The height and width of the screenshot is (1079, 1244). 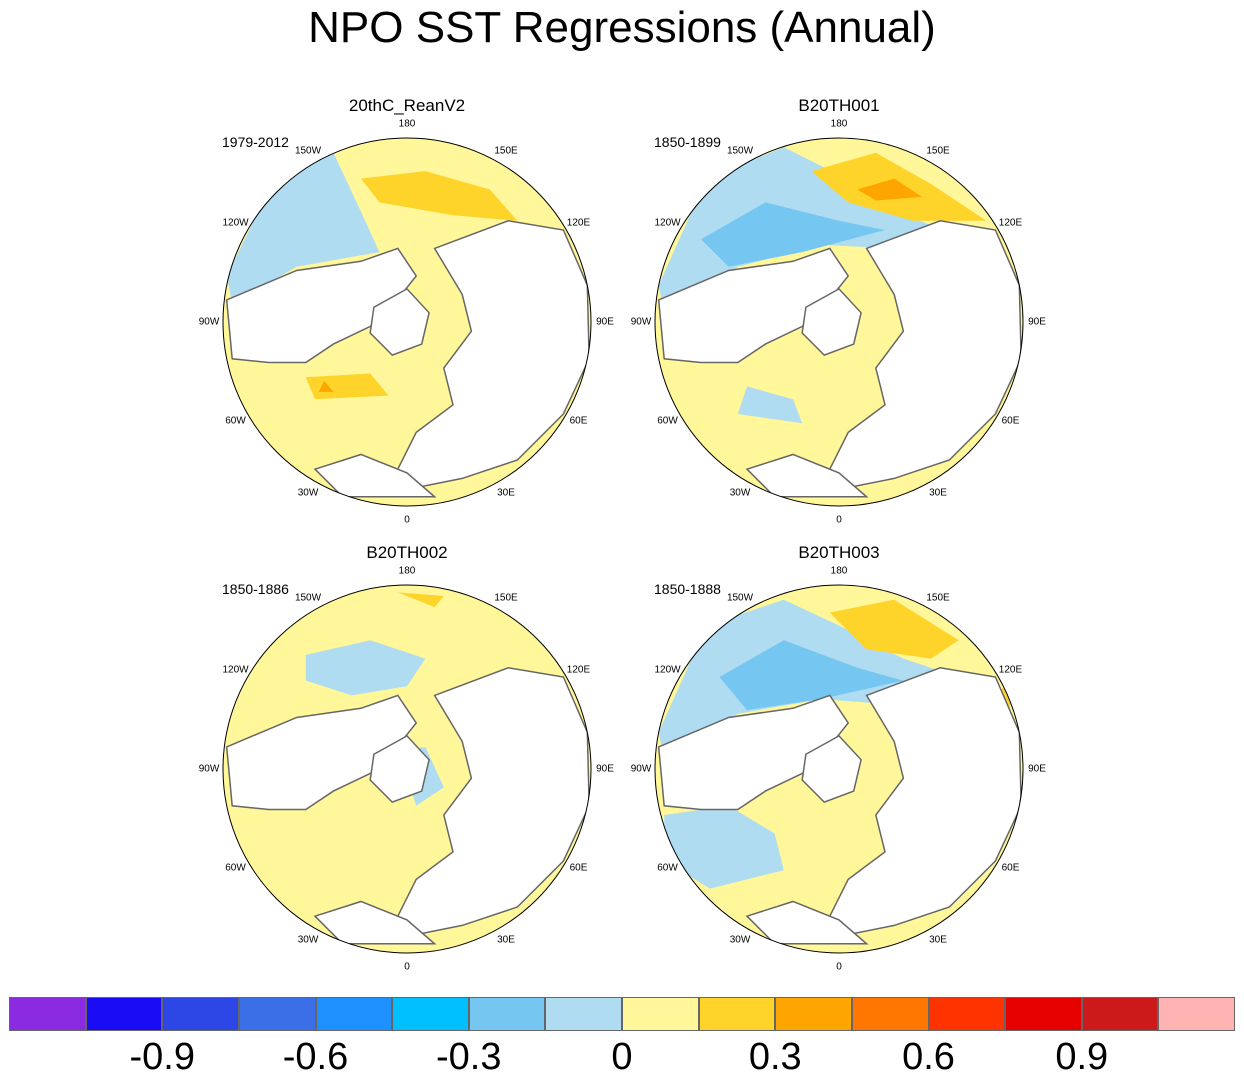 I want to click on colorbar-label: -0.9, so click(x=162, y=1057).